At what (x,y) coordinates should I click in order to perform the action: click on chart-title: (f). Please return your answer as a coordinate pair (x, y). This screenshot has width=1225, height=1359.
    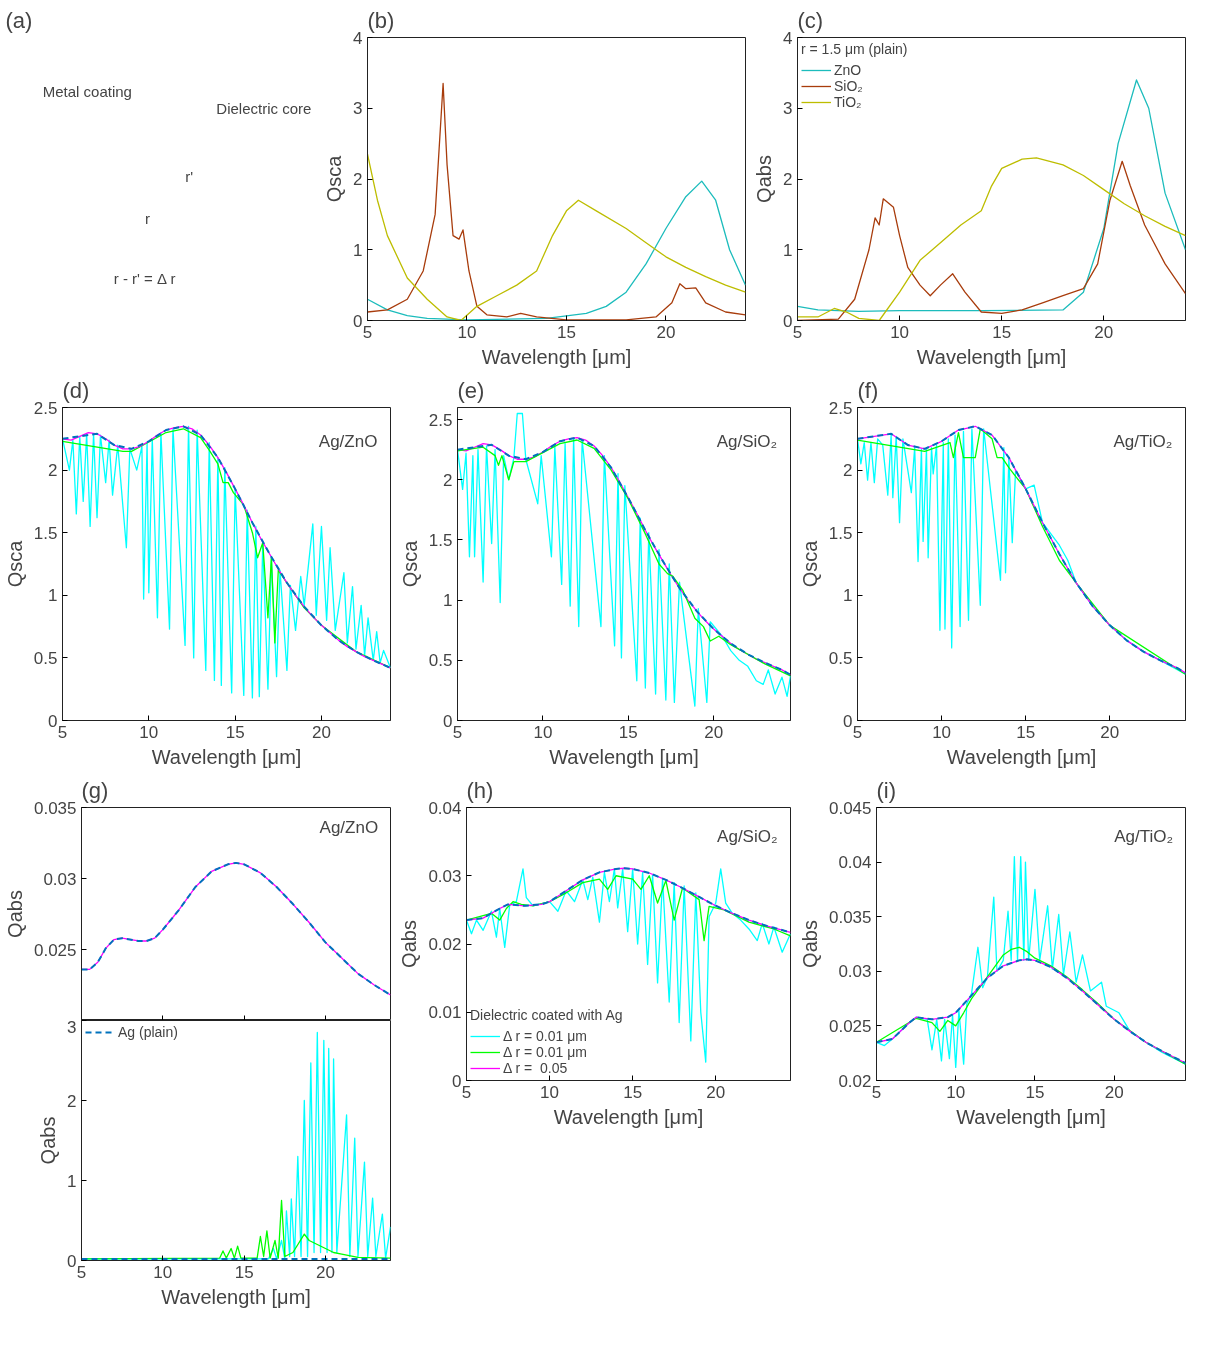
    Looking at the image, I should click on (868, 390).